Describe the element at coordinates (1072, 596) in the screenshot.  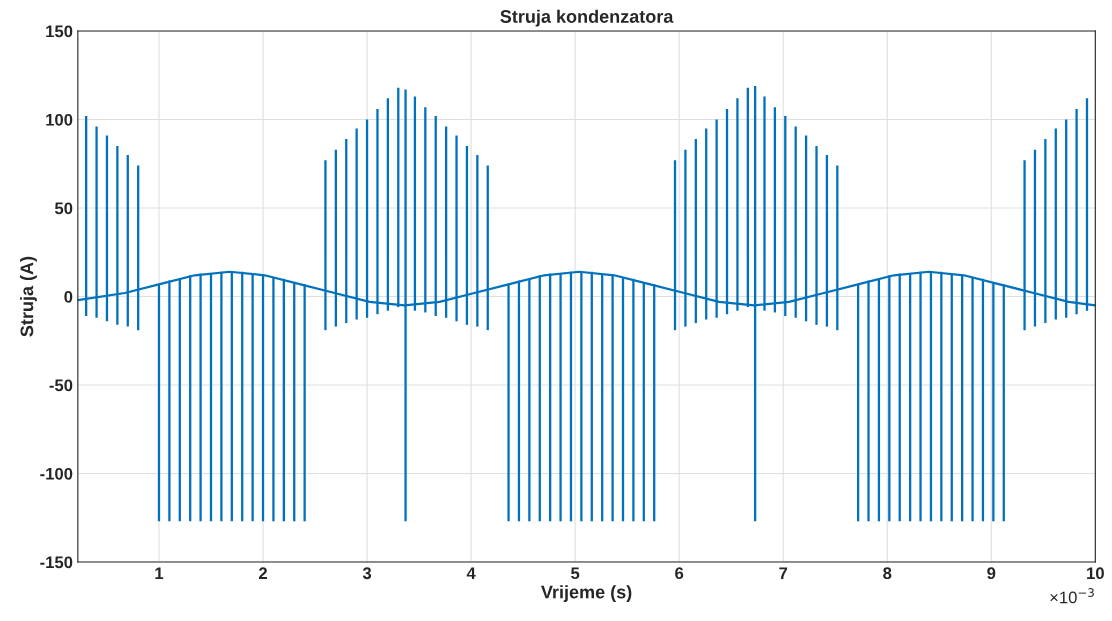
I see `text: ×10$^{−3}$` at that location.